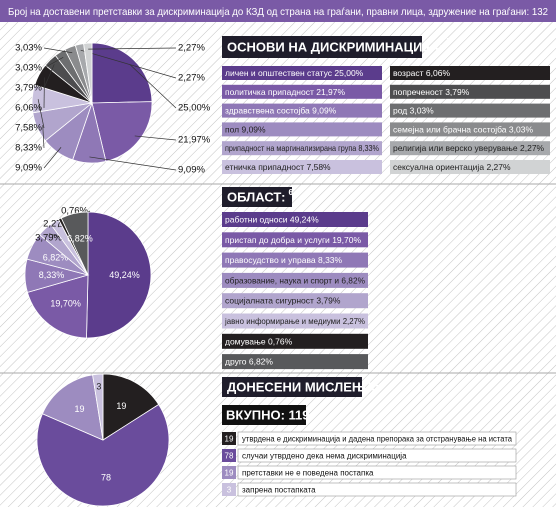 The width and height of the screenshot is (556, 507). What do you see at coordinates (52, 275) in the screenshot?
I see `slice-label: 8,33%` at bounding box center [52, 275].